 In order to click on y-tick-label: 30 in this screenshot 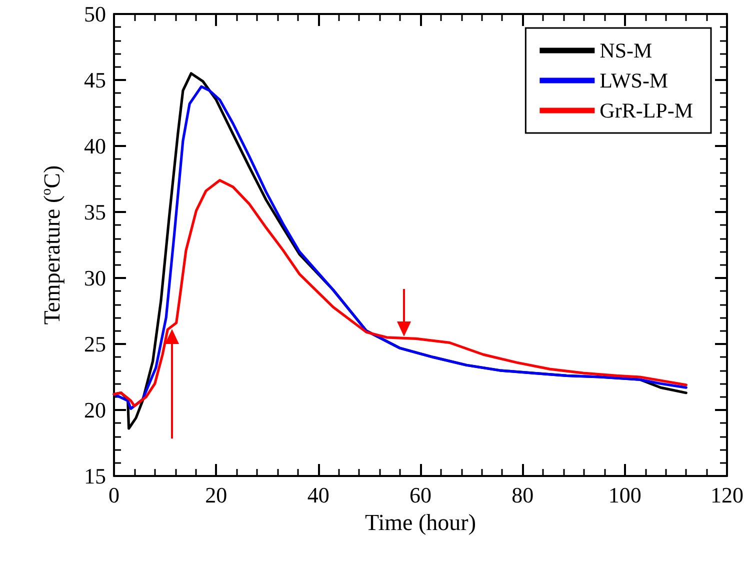, I will do `click(95, 278)`.